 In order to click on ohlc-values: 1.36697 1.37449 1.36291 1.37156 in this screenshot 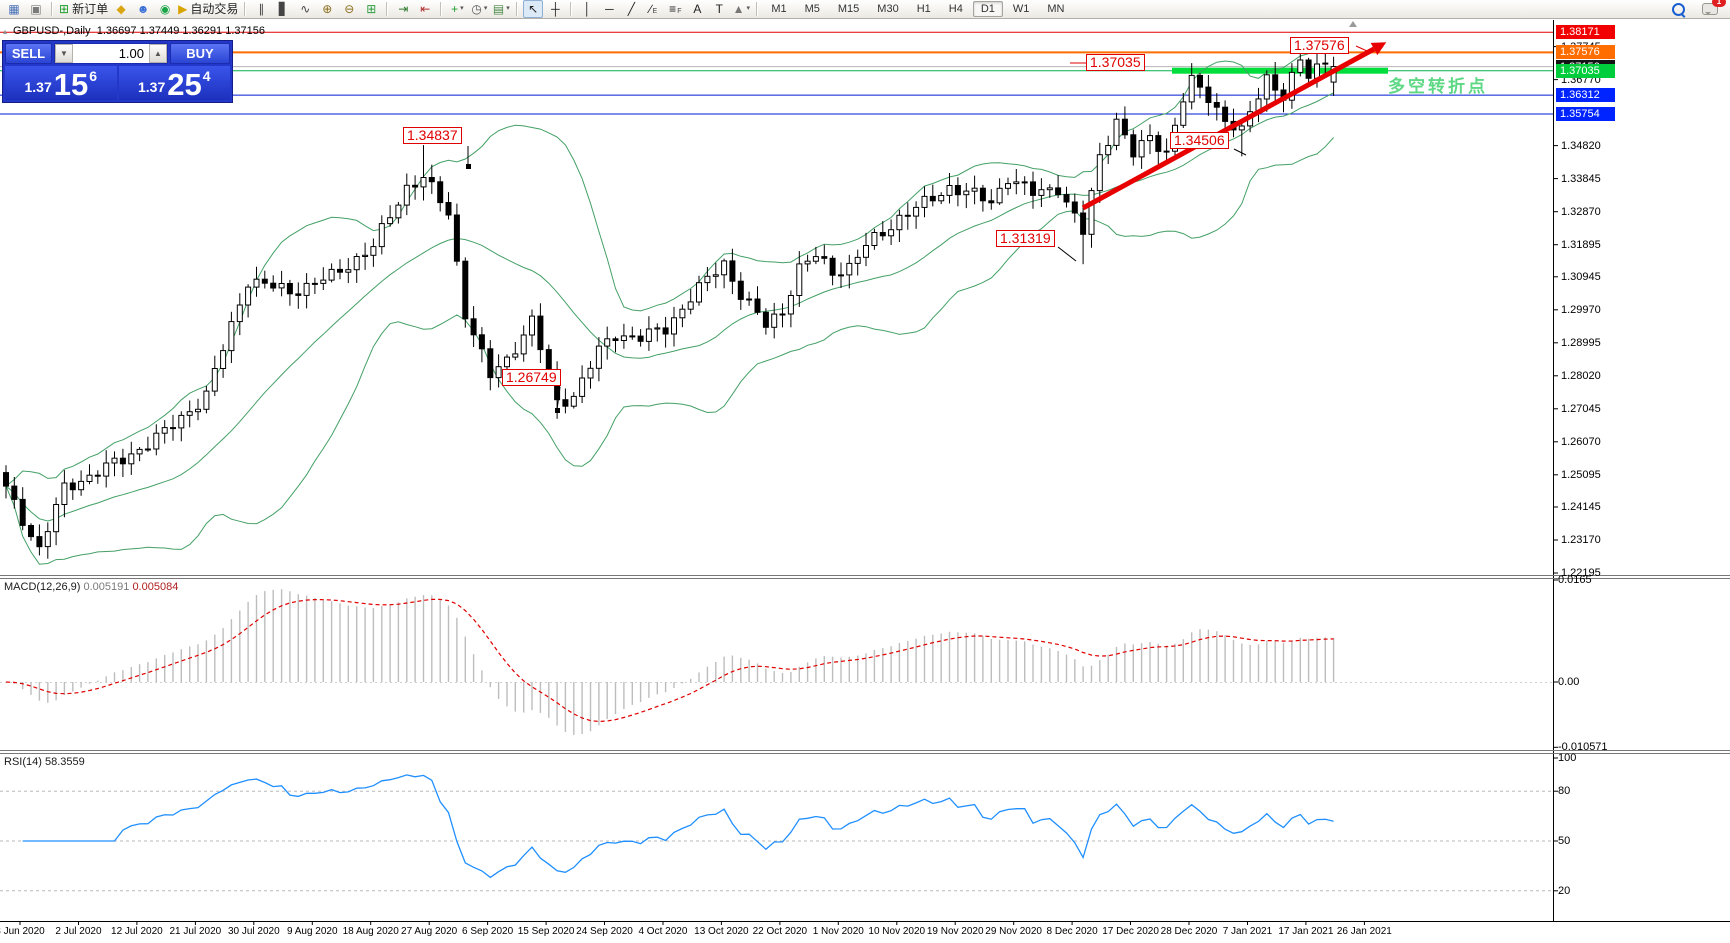, I will do `click(180, 31)`.